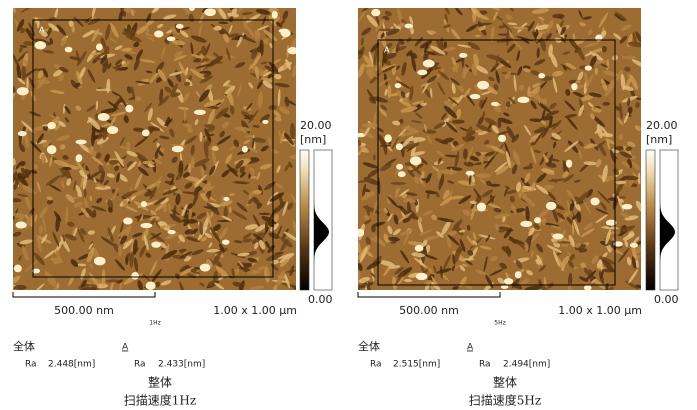 This screenshot has width=697, height=410. Describe the element at coordinates (140, 365) in the screenshot. I see `ra-label: Ra` at that location.